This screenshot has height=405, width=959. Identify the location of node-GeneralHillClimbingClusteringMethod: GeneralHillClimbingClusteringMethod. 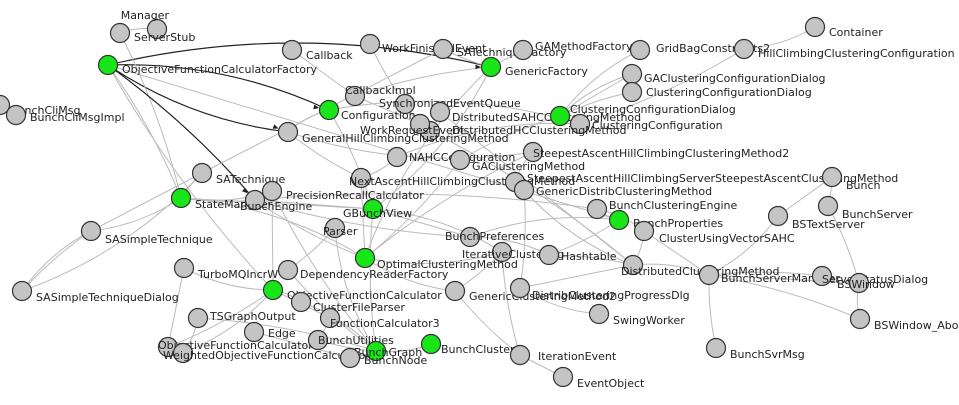
(393, 133).